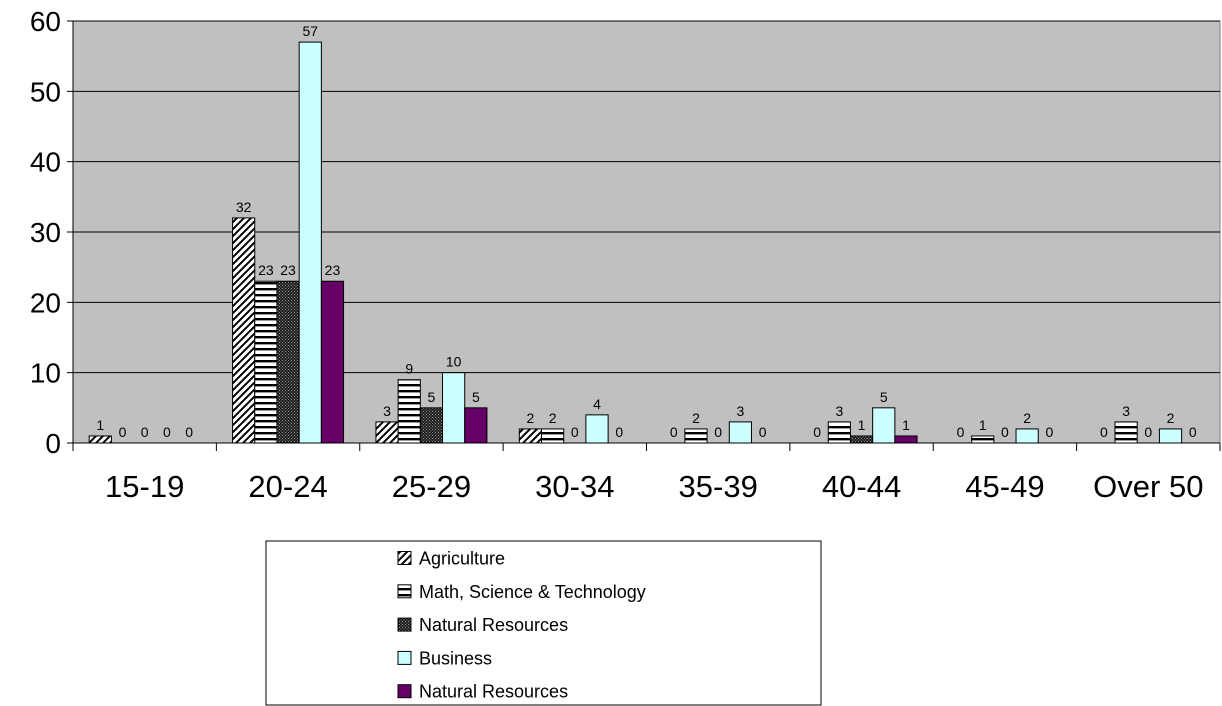  Describe the element at coordinates (532, 592) in the screenshot. I see `legend-entry-label: Math, Science & Technology` at that location.